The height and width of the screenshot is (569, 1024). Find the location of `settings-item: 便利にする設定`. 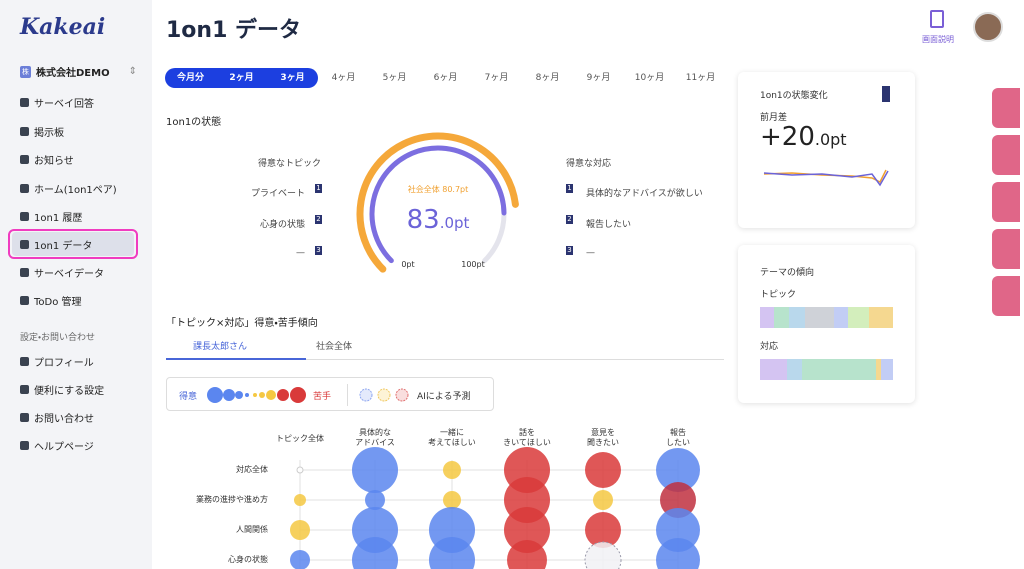

settings-item: 便利にする設定 is located at coordinates (62, 389).